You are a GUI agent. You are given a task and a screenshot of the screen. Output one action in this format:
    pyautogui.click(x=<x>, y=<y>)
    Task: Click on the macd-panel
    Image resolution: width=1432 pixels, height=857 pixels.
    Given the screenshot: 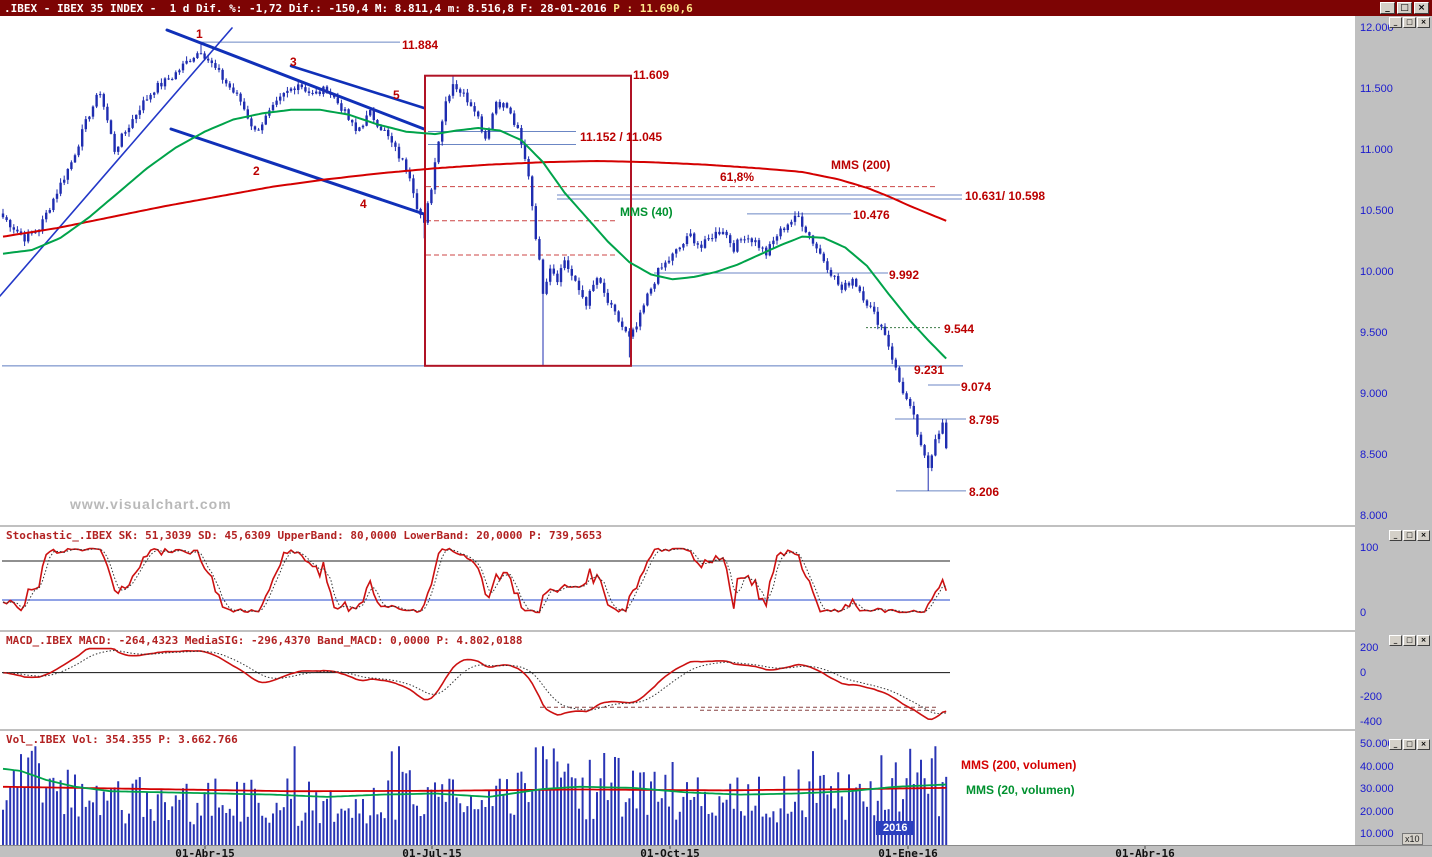 What is the action you would take?
    pyautogui.click(x=677, y=680)
    